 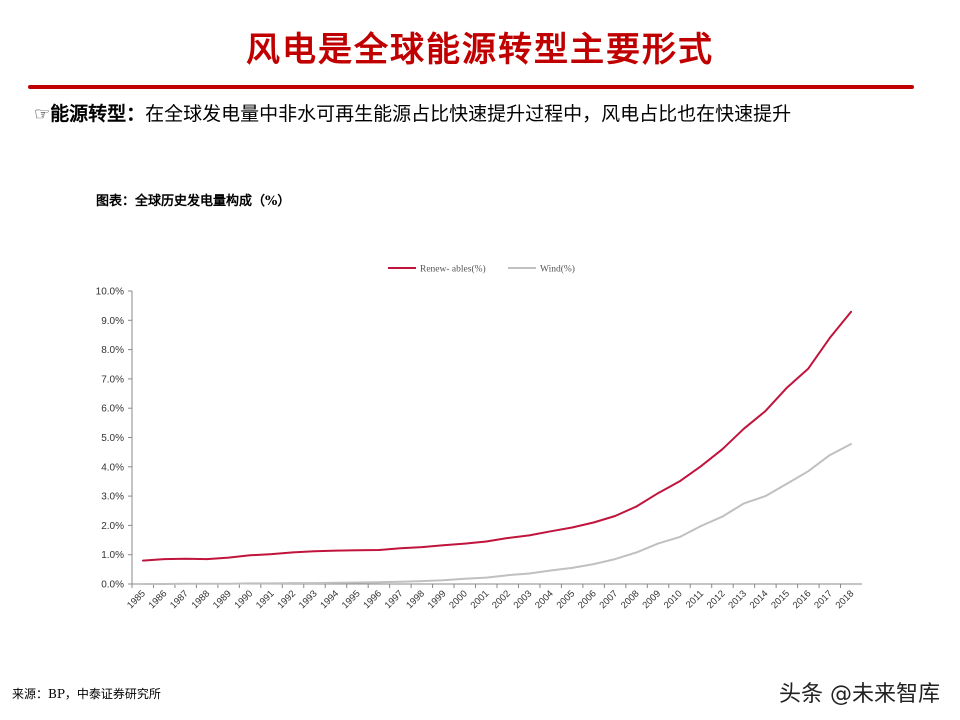 I want to click on x-tick-label: 2011, so click(x=695, y=599).